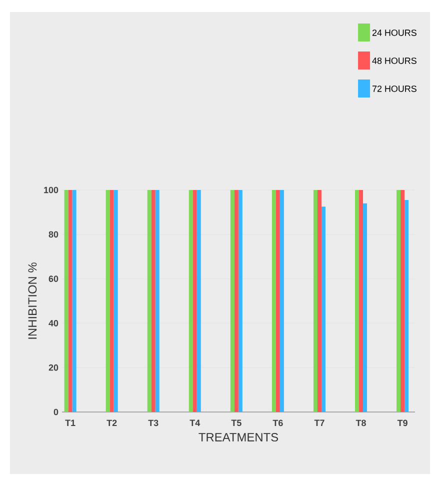 Image resolution: width=433 pixels, height=477 pixels. Describe the element at coordinates (32, 300) in the screenshot. I see `y-axis-title: INHIBITION %` at that location.